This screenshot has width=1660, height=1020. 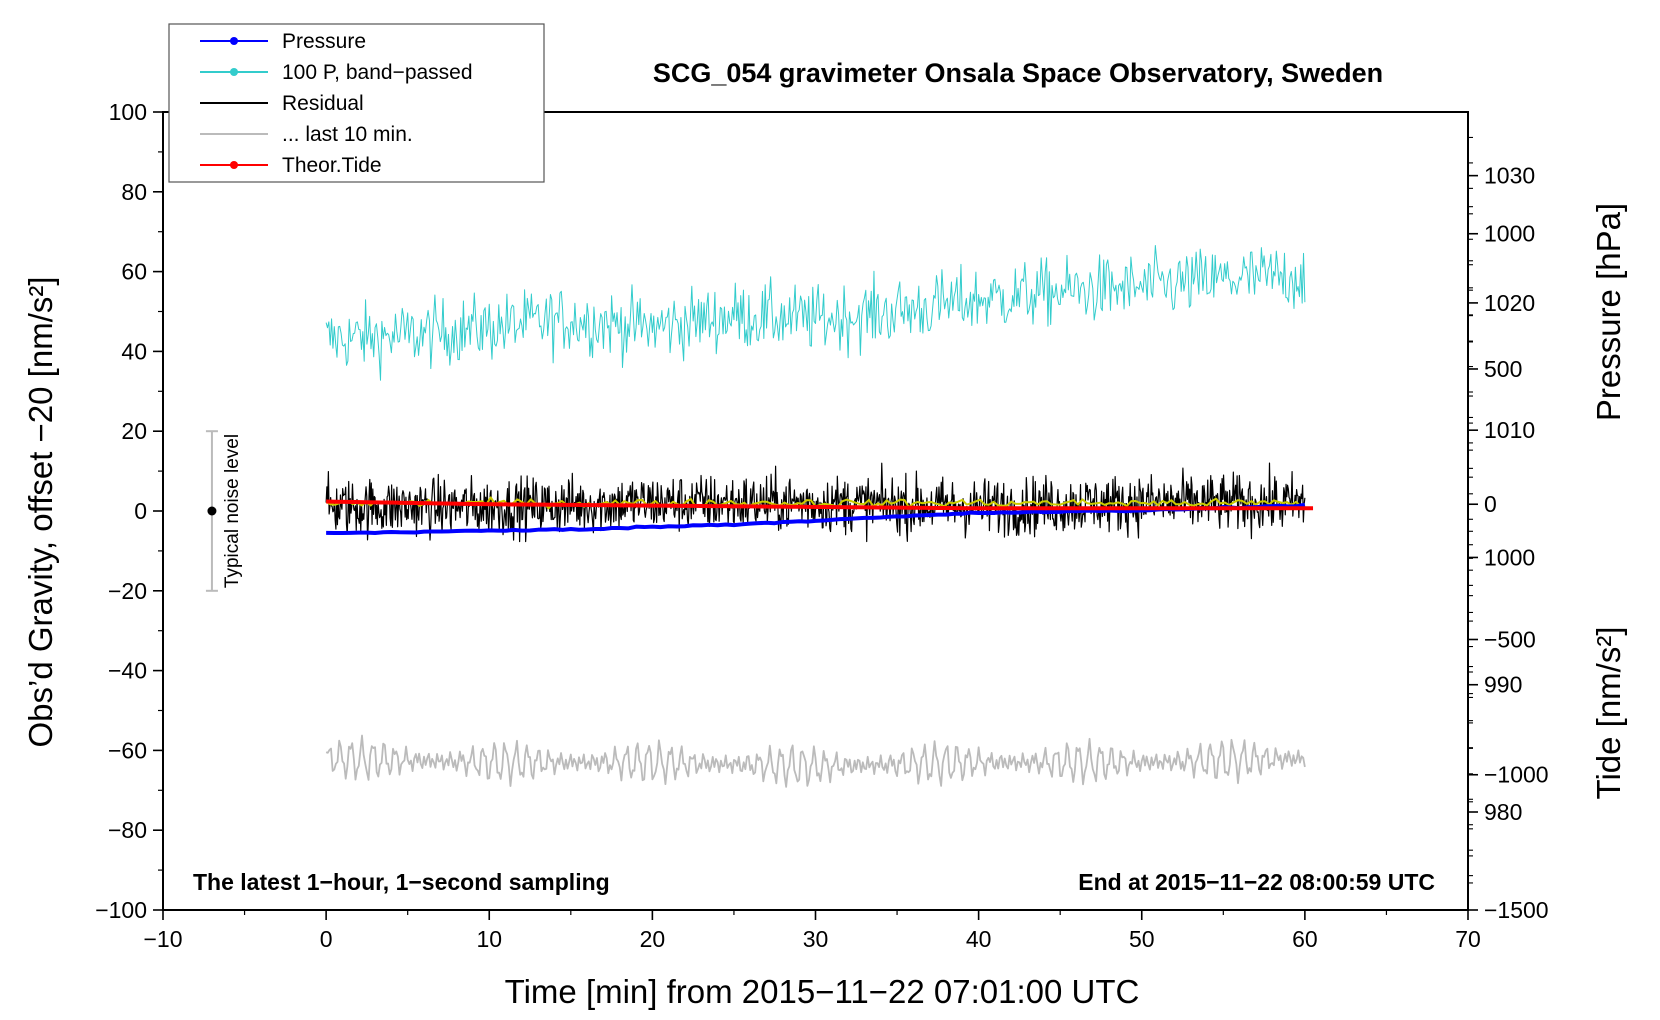 I want to click on series-line-pressure, so click(x=816, y=519).